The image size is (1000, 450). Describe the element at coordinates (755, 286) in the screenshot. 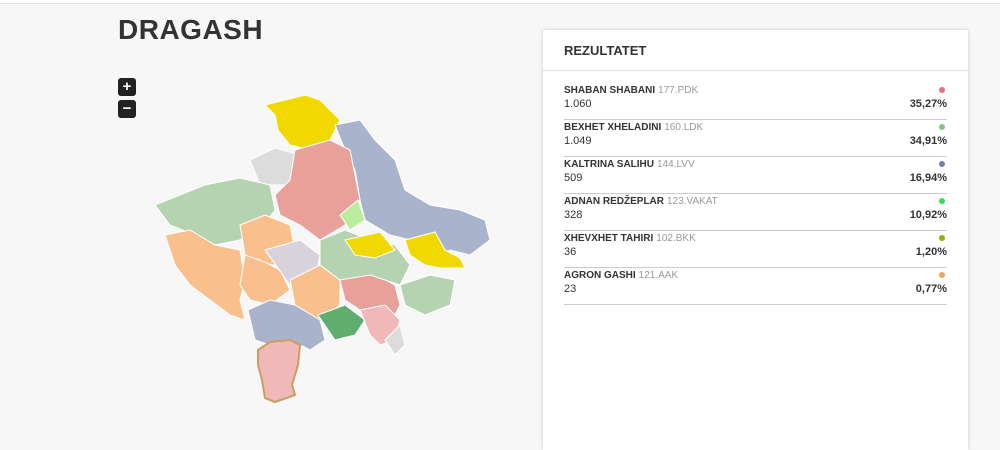

I see `result-row: AGRON GASHI 121.AAK 23 0,77%` at that location.